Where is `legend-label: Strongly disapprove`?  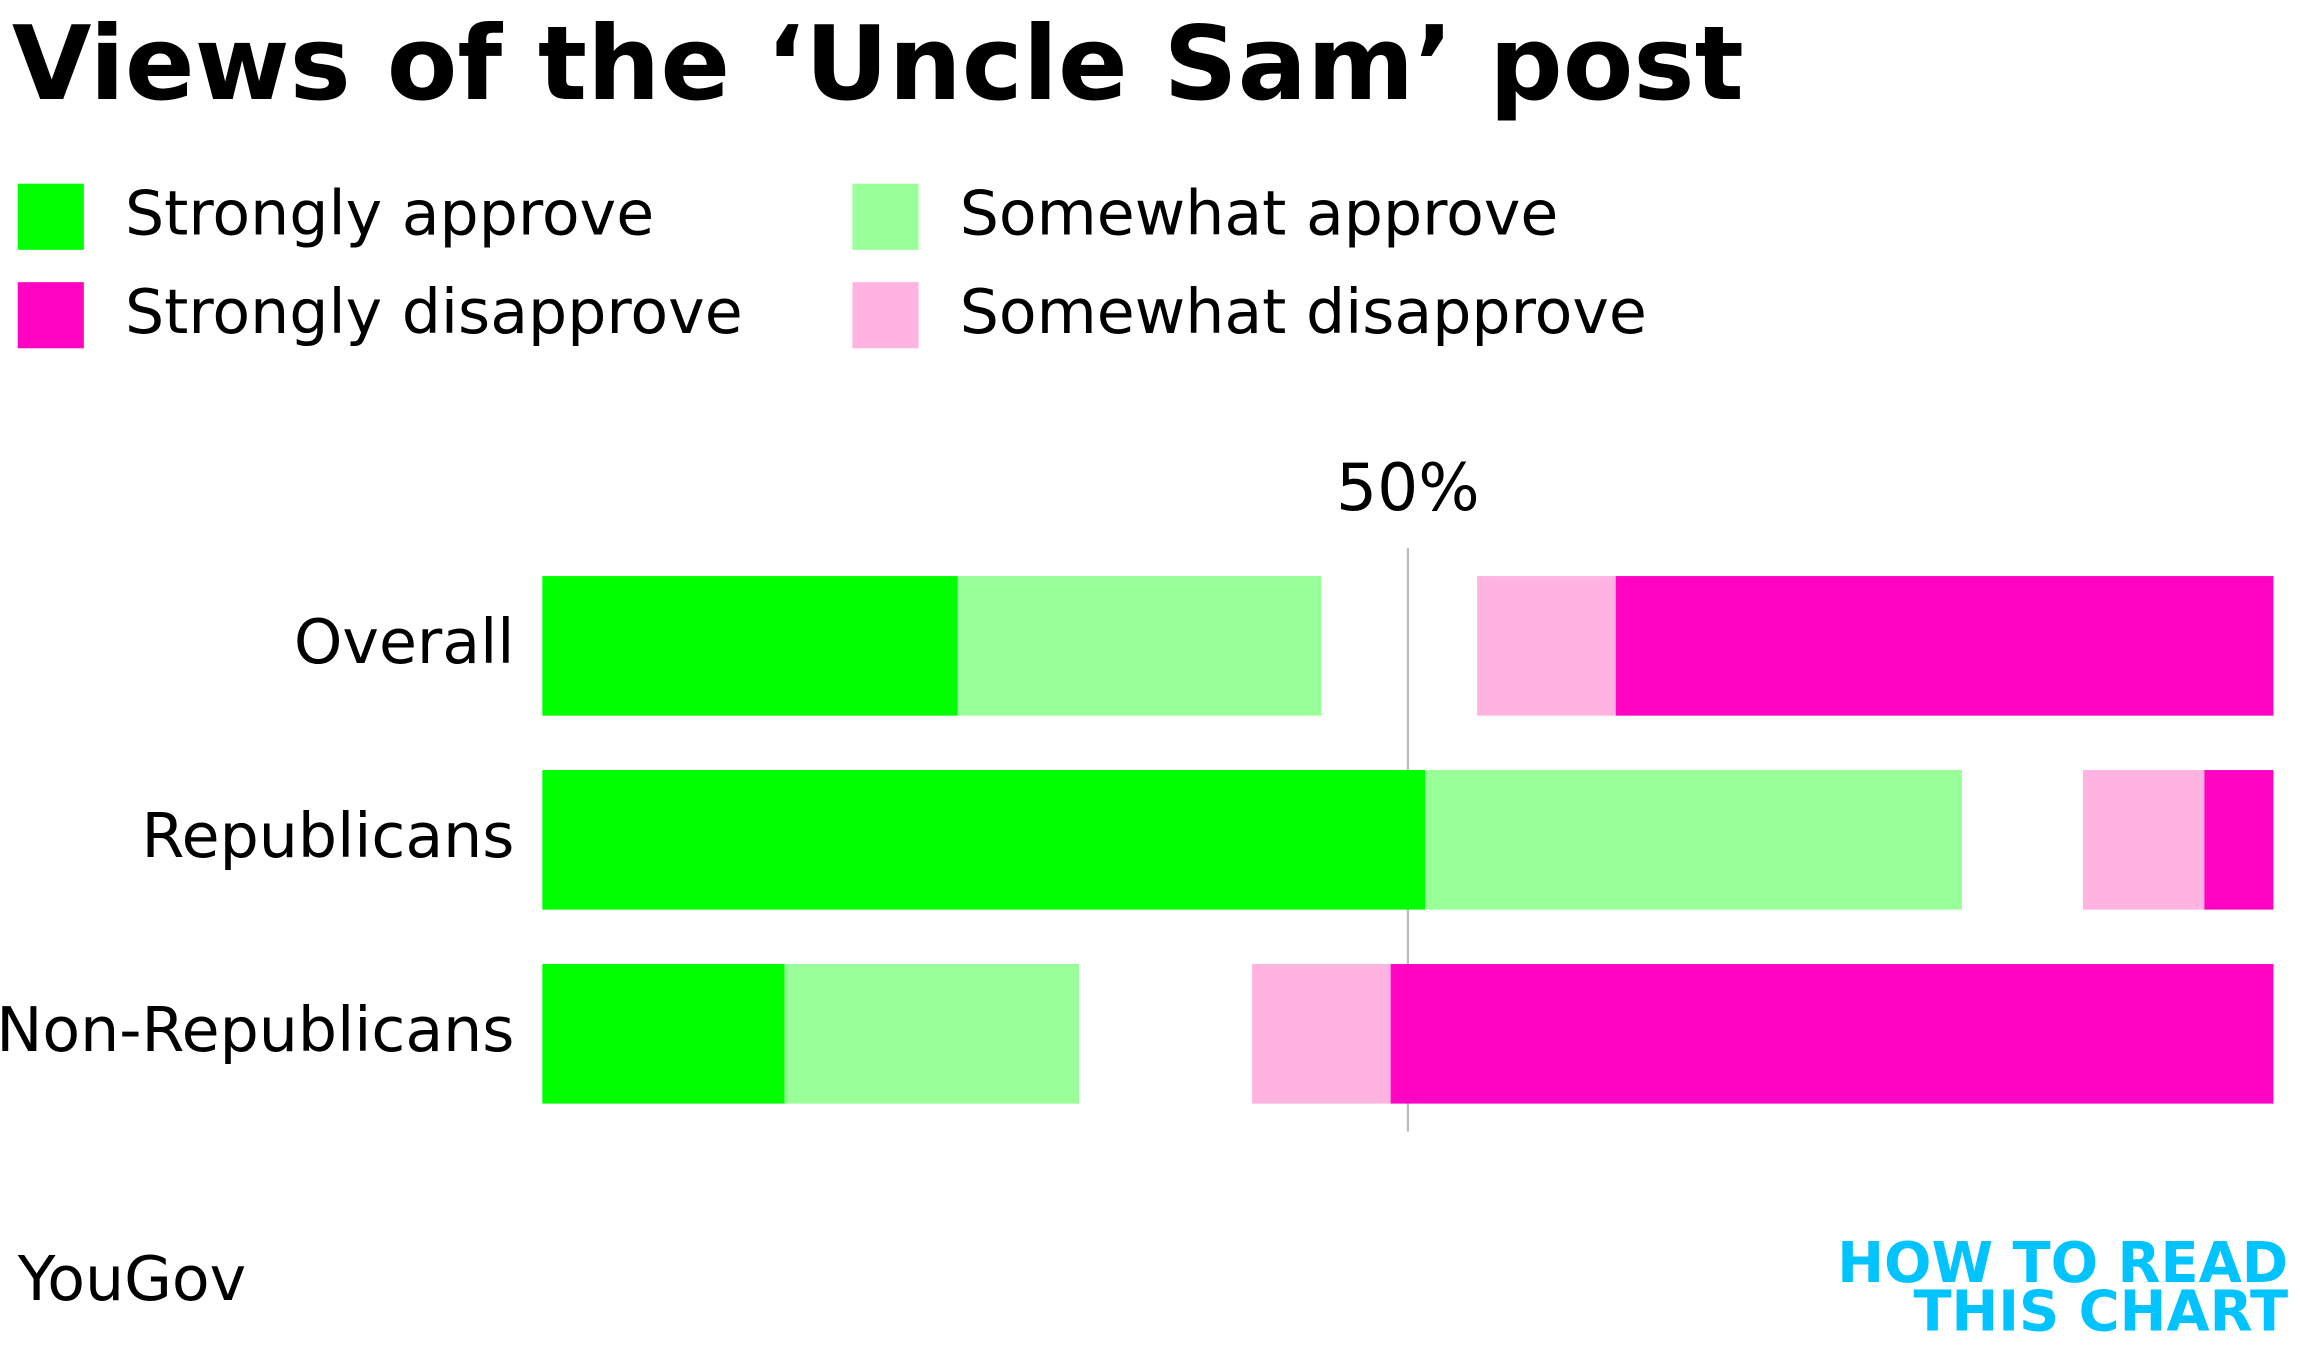
legend-label: Strongly disapprove is located at coordinates (434, 312).